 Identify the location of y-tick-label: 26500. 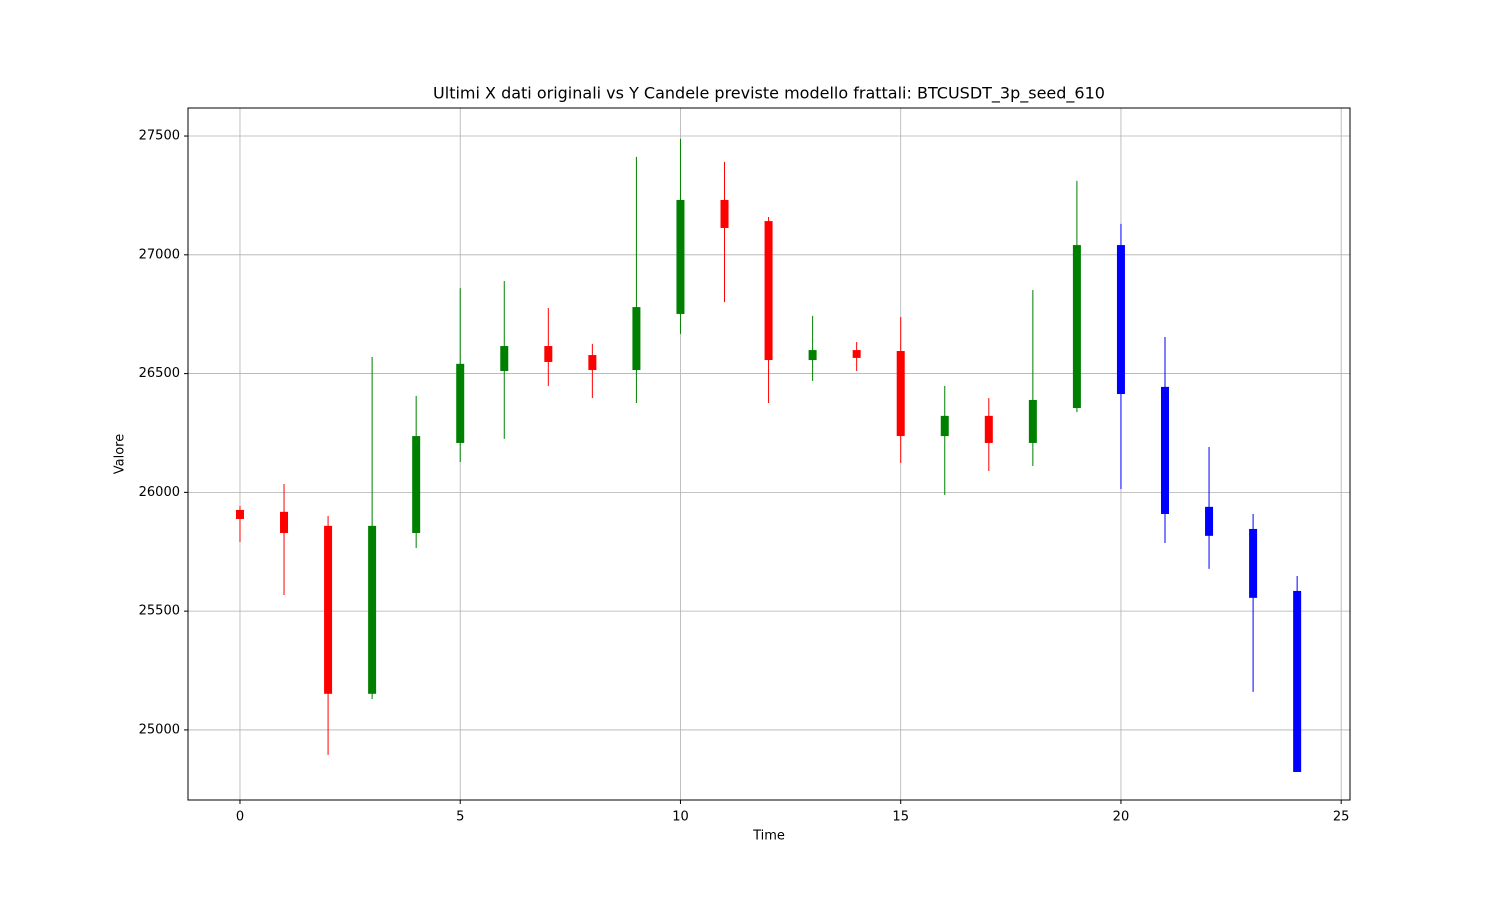
(159, 373).